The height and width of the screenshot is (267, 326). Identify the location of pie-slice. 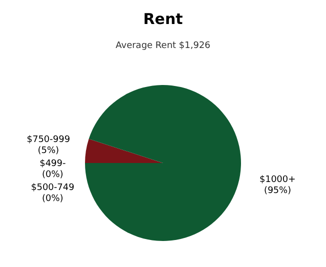
(124, 150).